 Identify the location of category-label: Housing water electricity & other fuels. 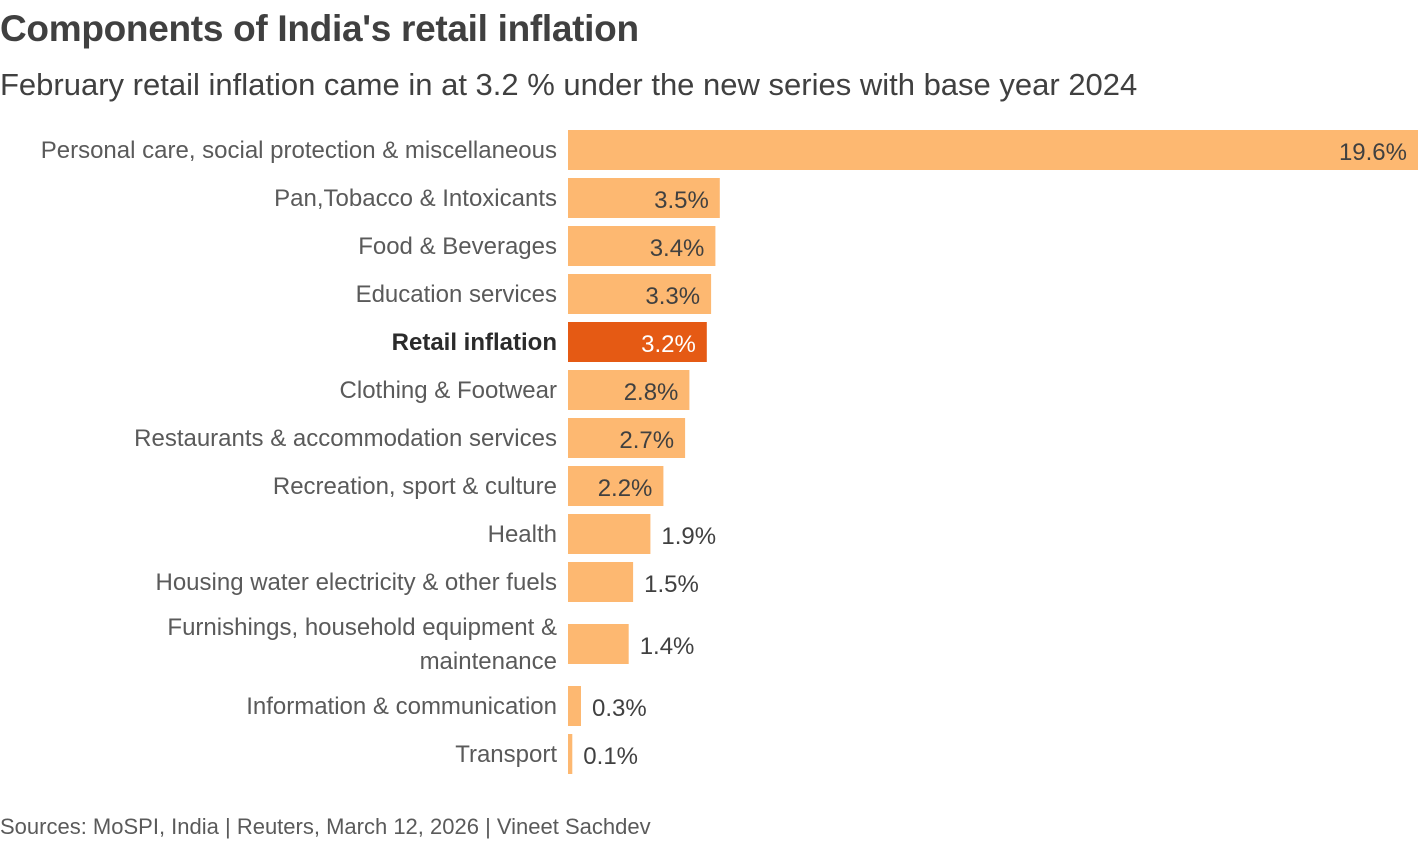
(356, 582).